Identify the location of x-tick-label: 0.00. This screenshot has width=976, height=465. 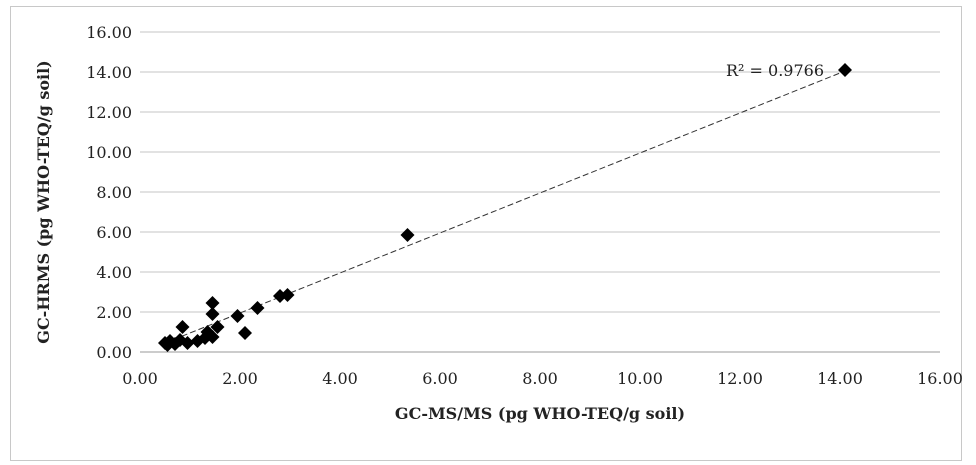
(140, 378).